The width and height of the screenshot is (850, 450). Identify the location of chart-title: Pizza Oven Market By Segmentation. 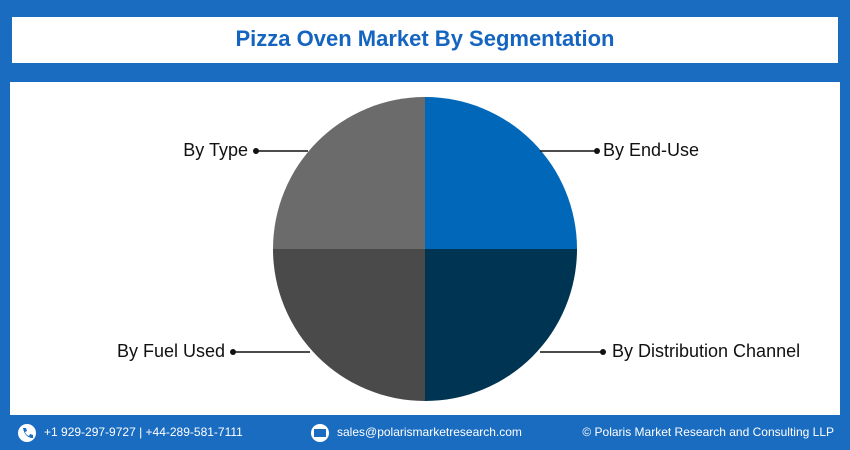
(425, 38).